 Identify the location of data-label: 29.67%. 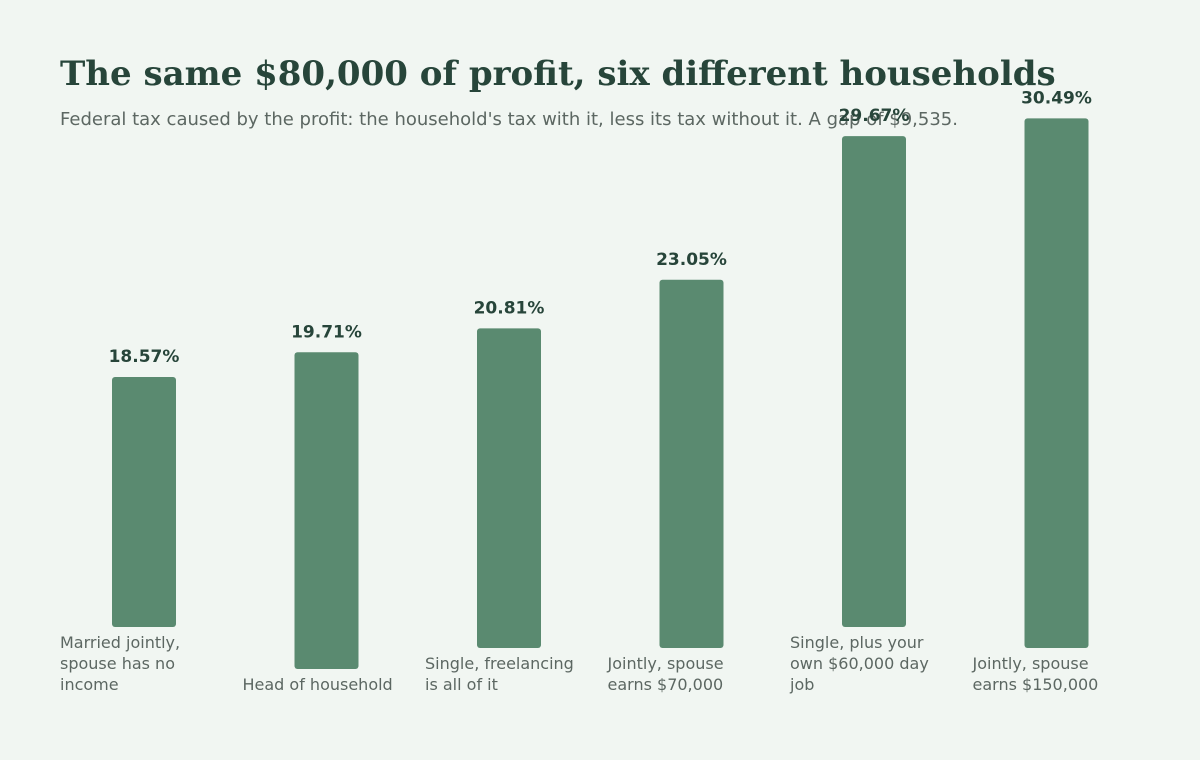
(874, 116).